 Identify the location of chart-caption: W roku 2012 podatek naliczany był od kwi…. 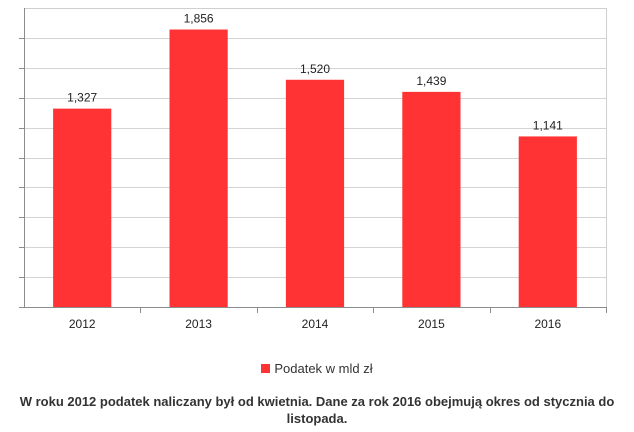
(317, 410).